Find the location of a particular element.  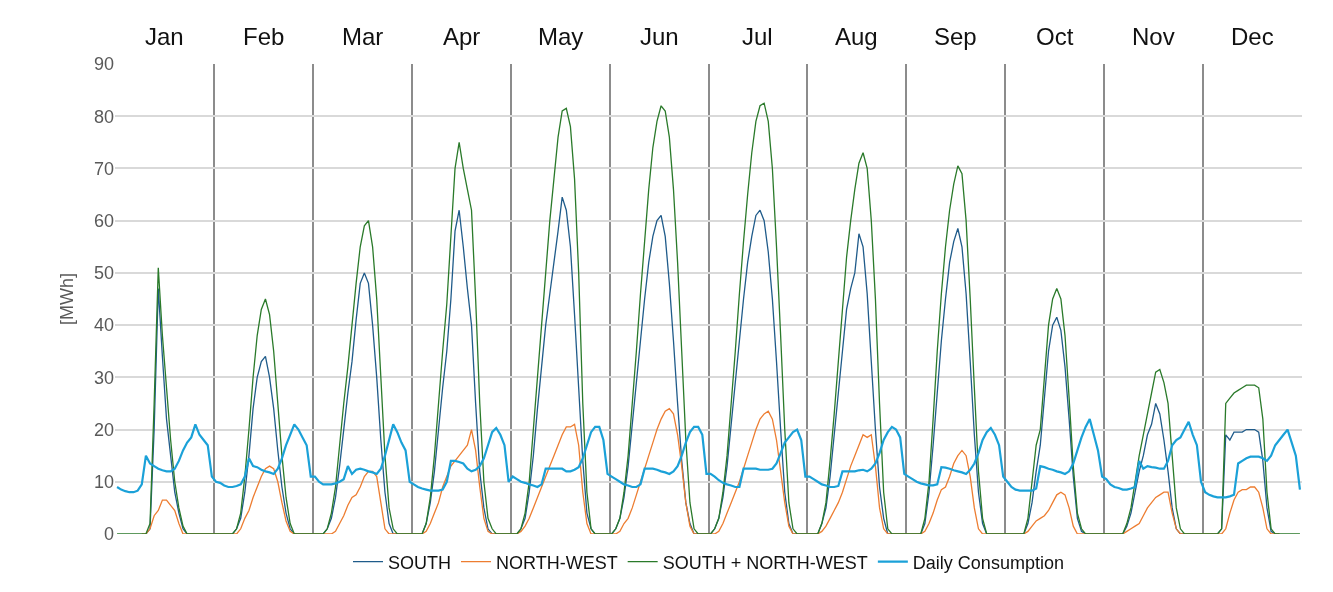

text: Feb is located at coordinates (264, 36).